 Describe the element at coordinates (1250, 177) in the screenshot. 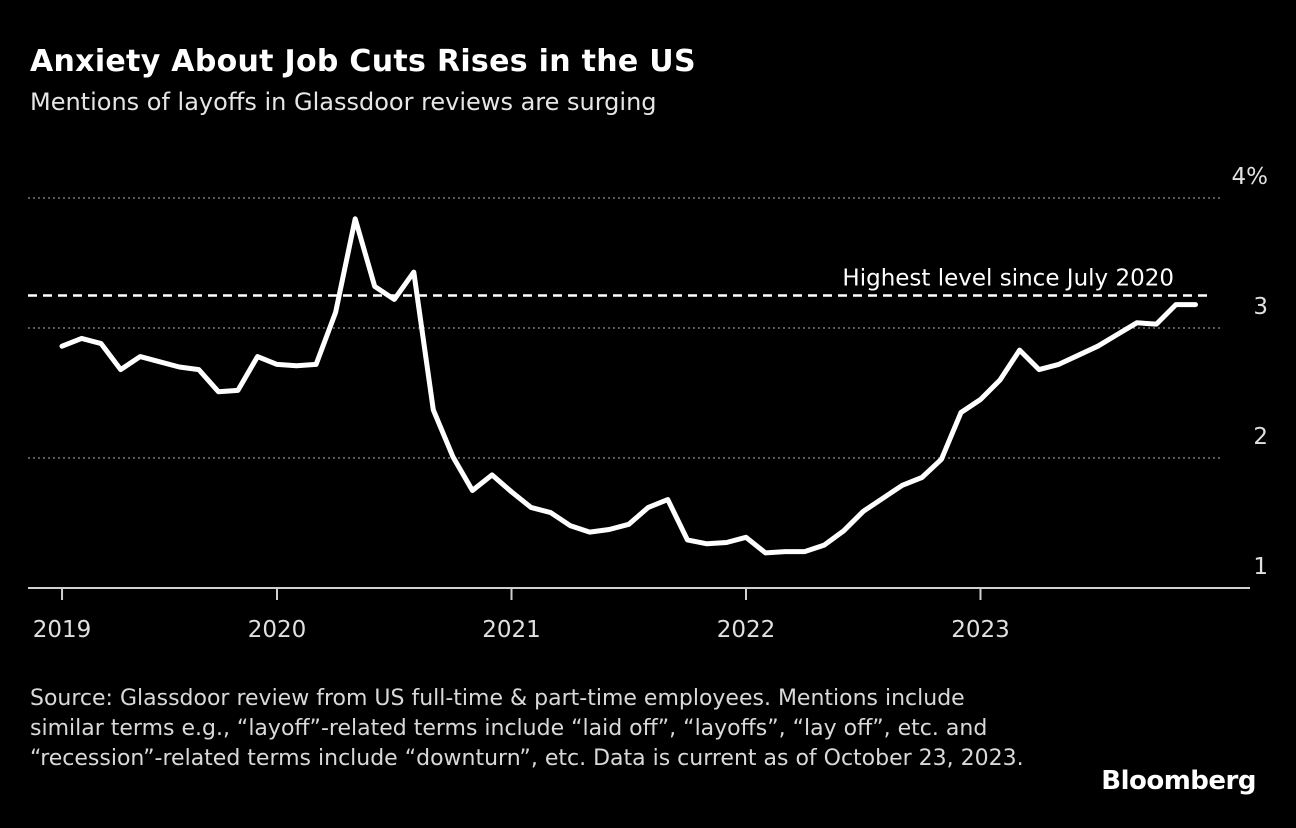

I see `y-tick-label: 4%` at that location.